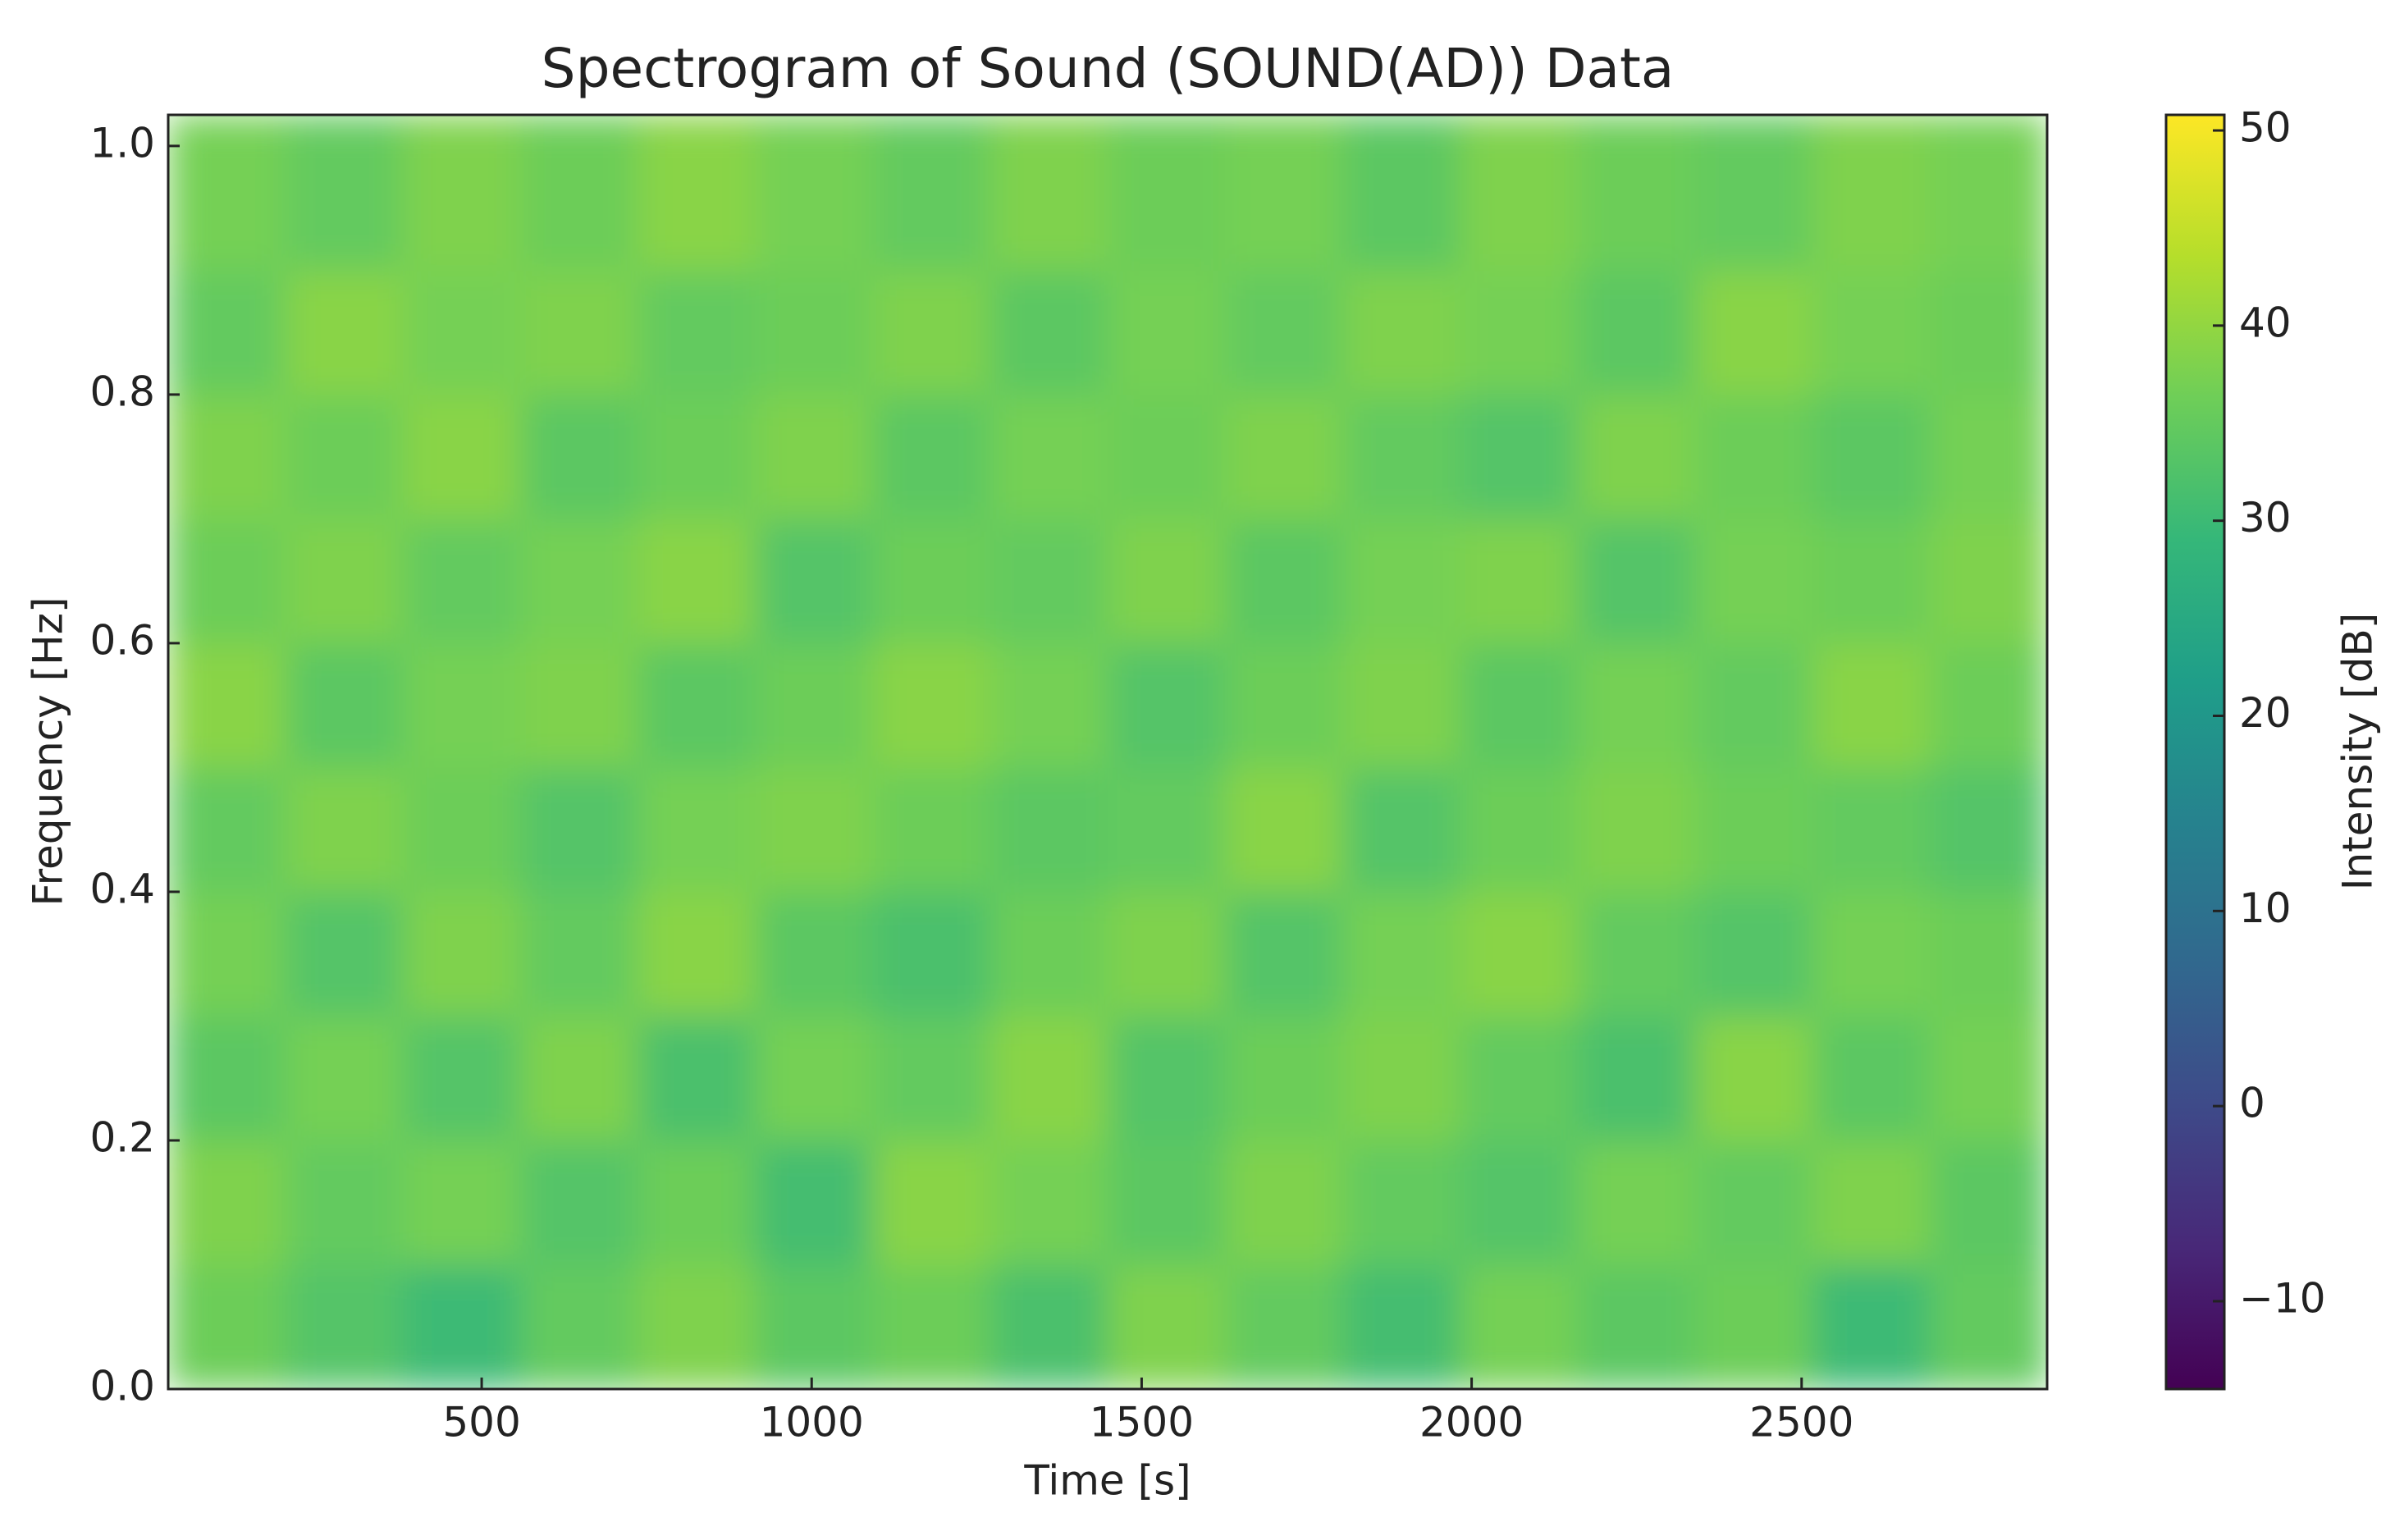 The image size is (2395, 1540). Describe the element at coordinates (2195, 752) in the screenshot. I see `colorbar` at that location.